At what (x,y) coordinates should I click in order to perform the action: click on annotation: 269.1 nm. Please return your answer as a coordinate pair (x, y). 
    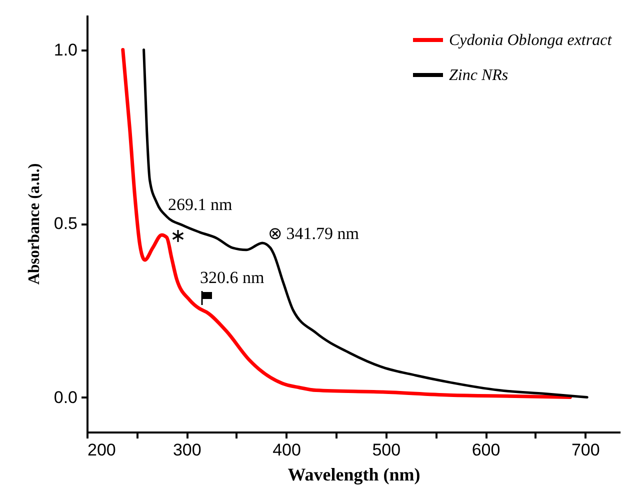
    Looking at the image, I should click on (200, 204).